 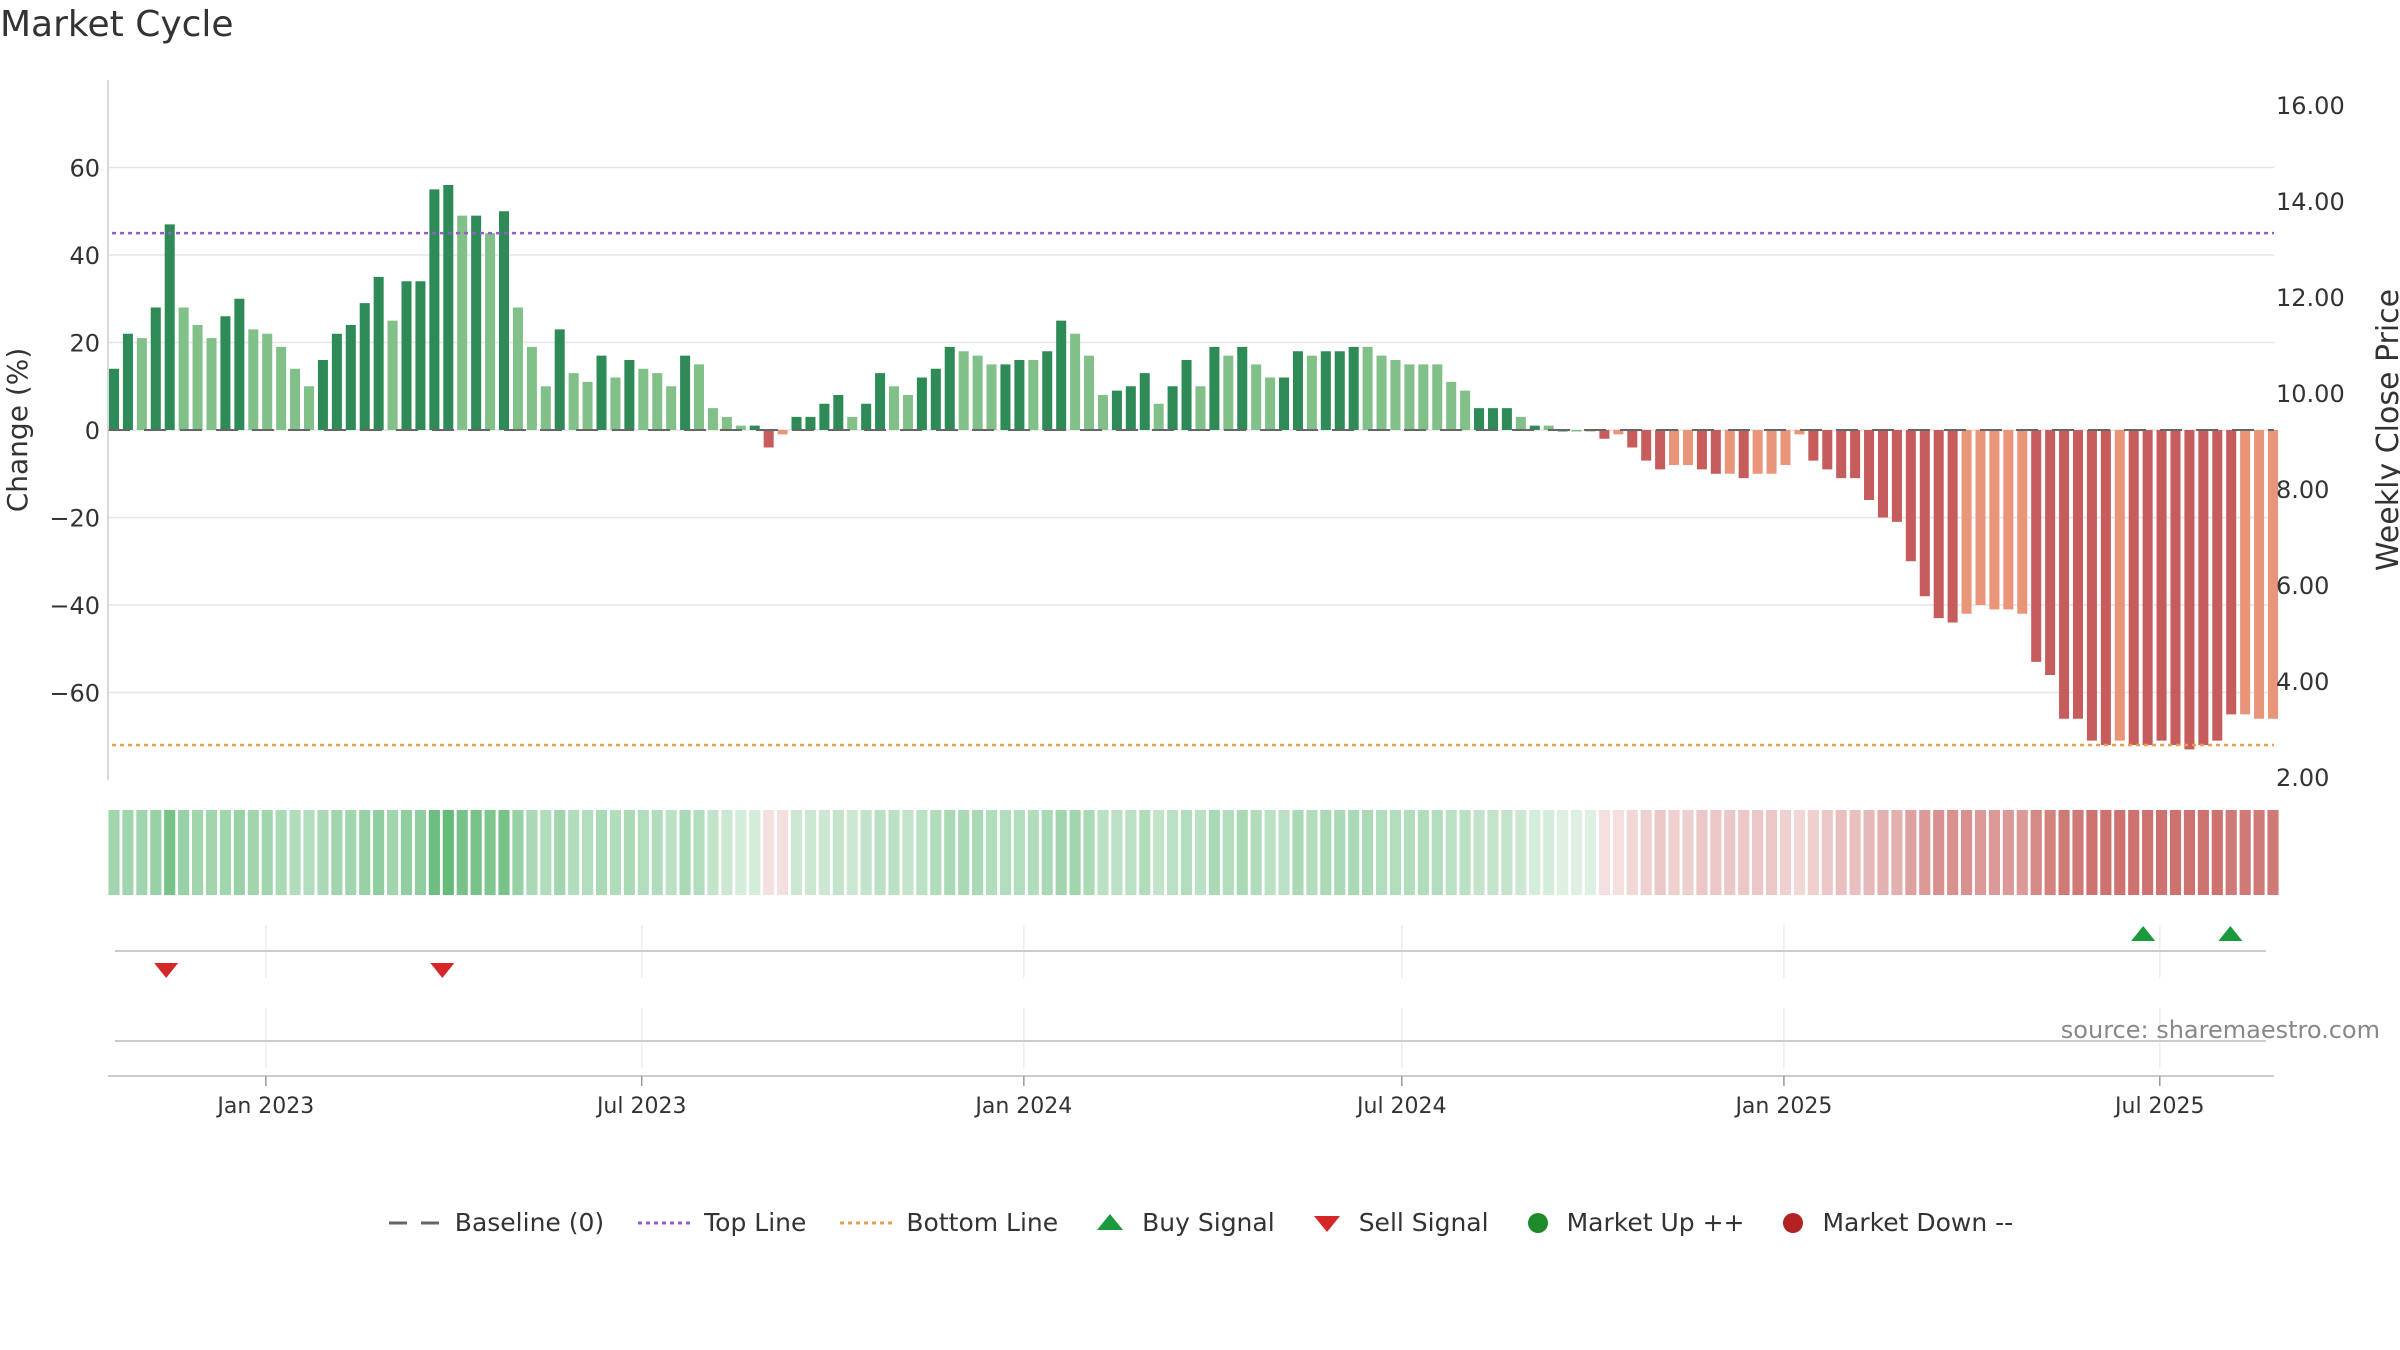 I want to click on legend-label-baseline: Baseline (0), so click(x=529, y=1222).